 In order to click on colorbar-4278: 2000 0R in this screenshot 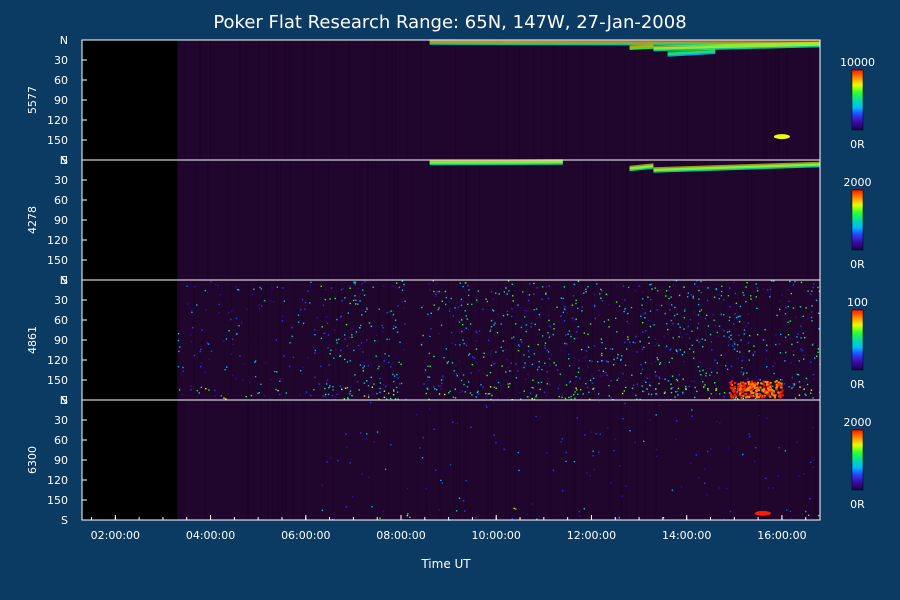, I will do `click(858, 223)`.